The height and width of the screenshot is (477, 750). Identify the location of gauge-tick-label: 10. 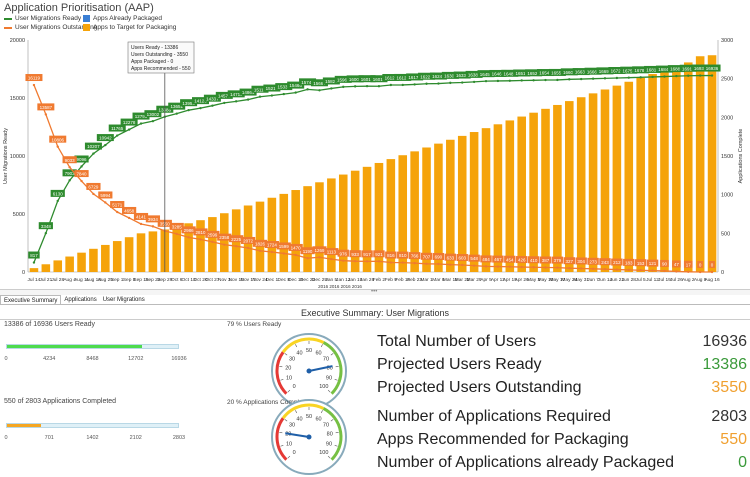
(289, 444).